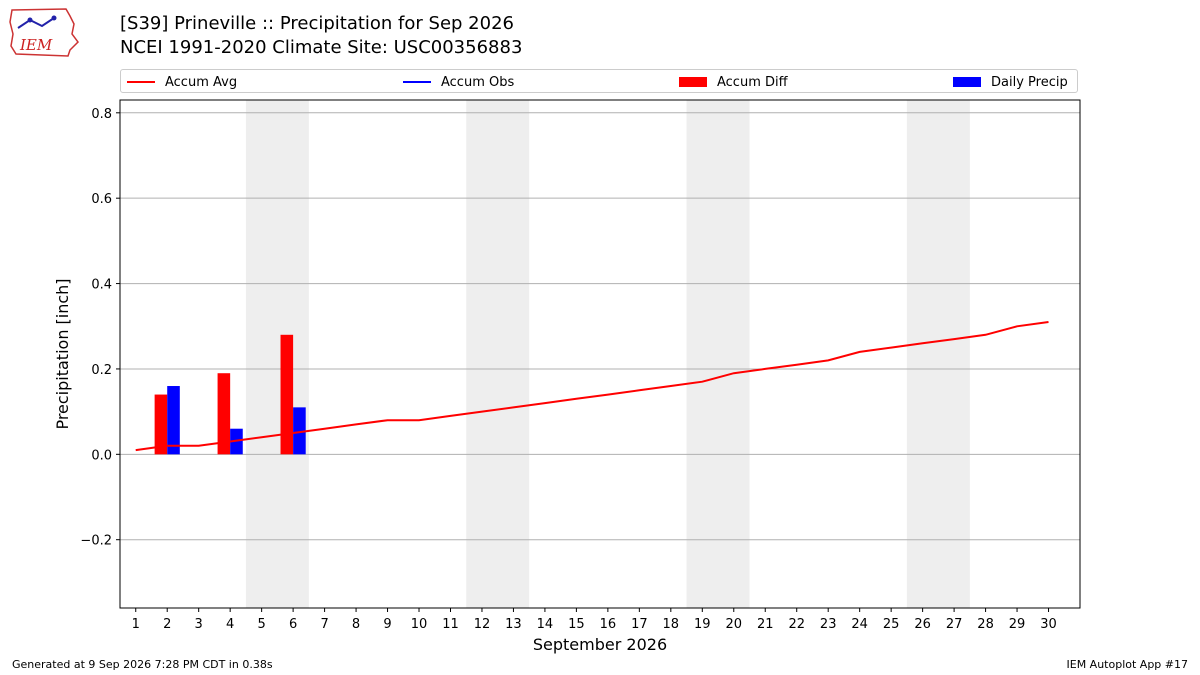  I want to click on legend-label-accum-diff: Accum Diff, so click(752, 82).